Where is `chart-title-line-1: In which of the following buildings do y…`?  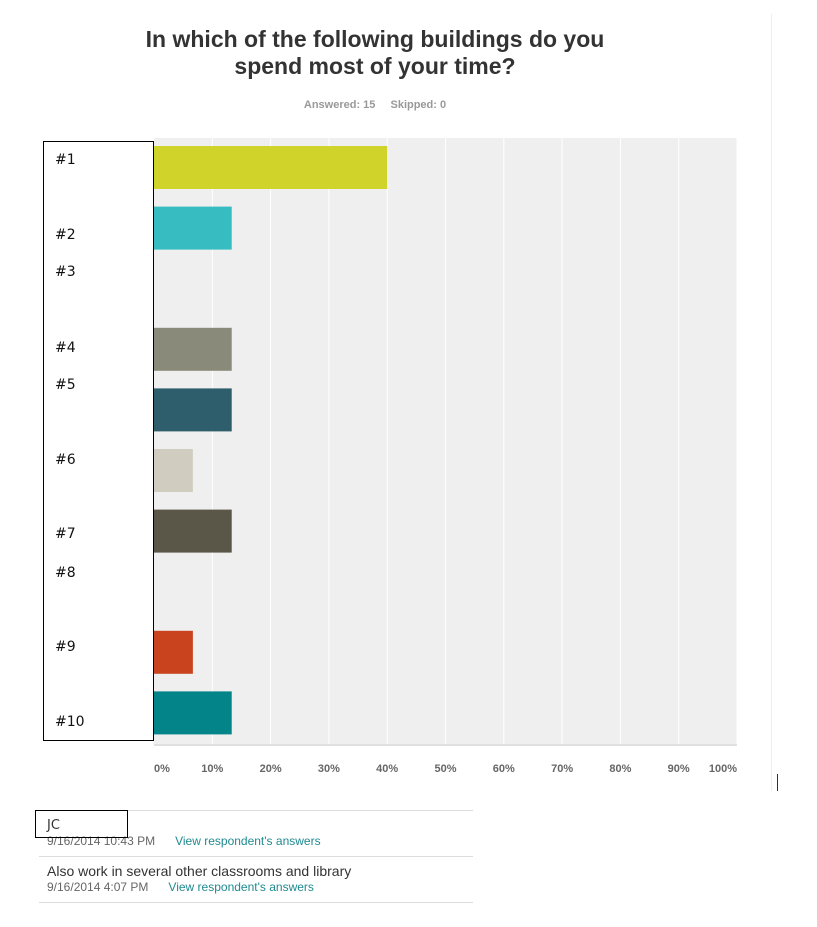 chart-title-line-1: In which of the following buildings do y… is located at coordinates (375, 39).